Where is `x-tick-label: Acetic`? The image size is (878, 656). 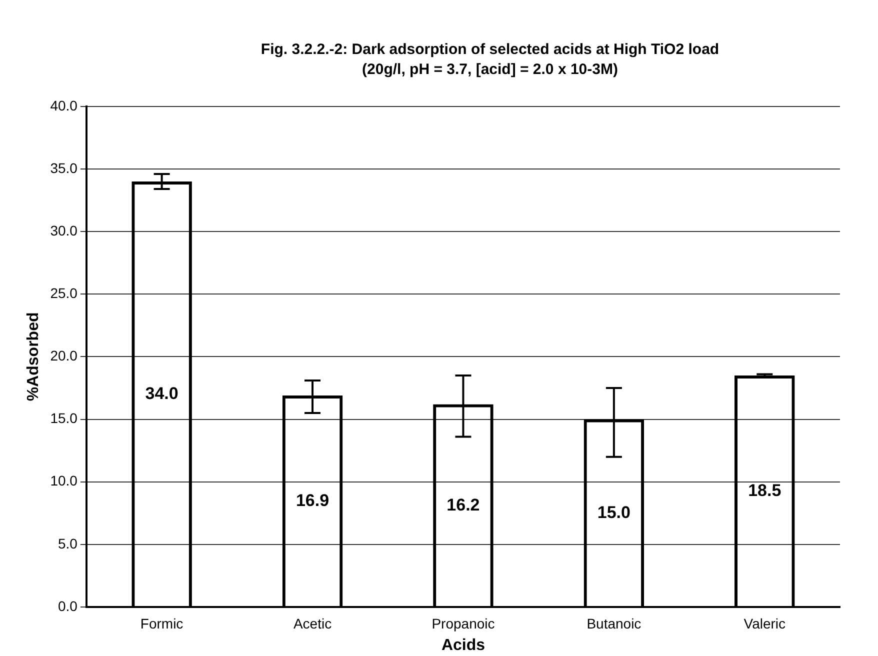
x-tick-label: Acetic is located at coordinates (312, 623).